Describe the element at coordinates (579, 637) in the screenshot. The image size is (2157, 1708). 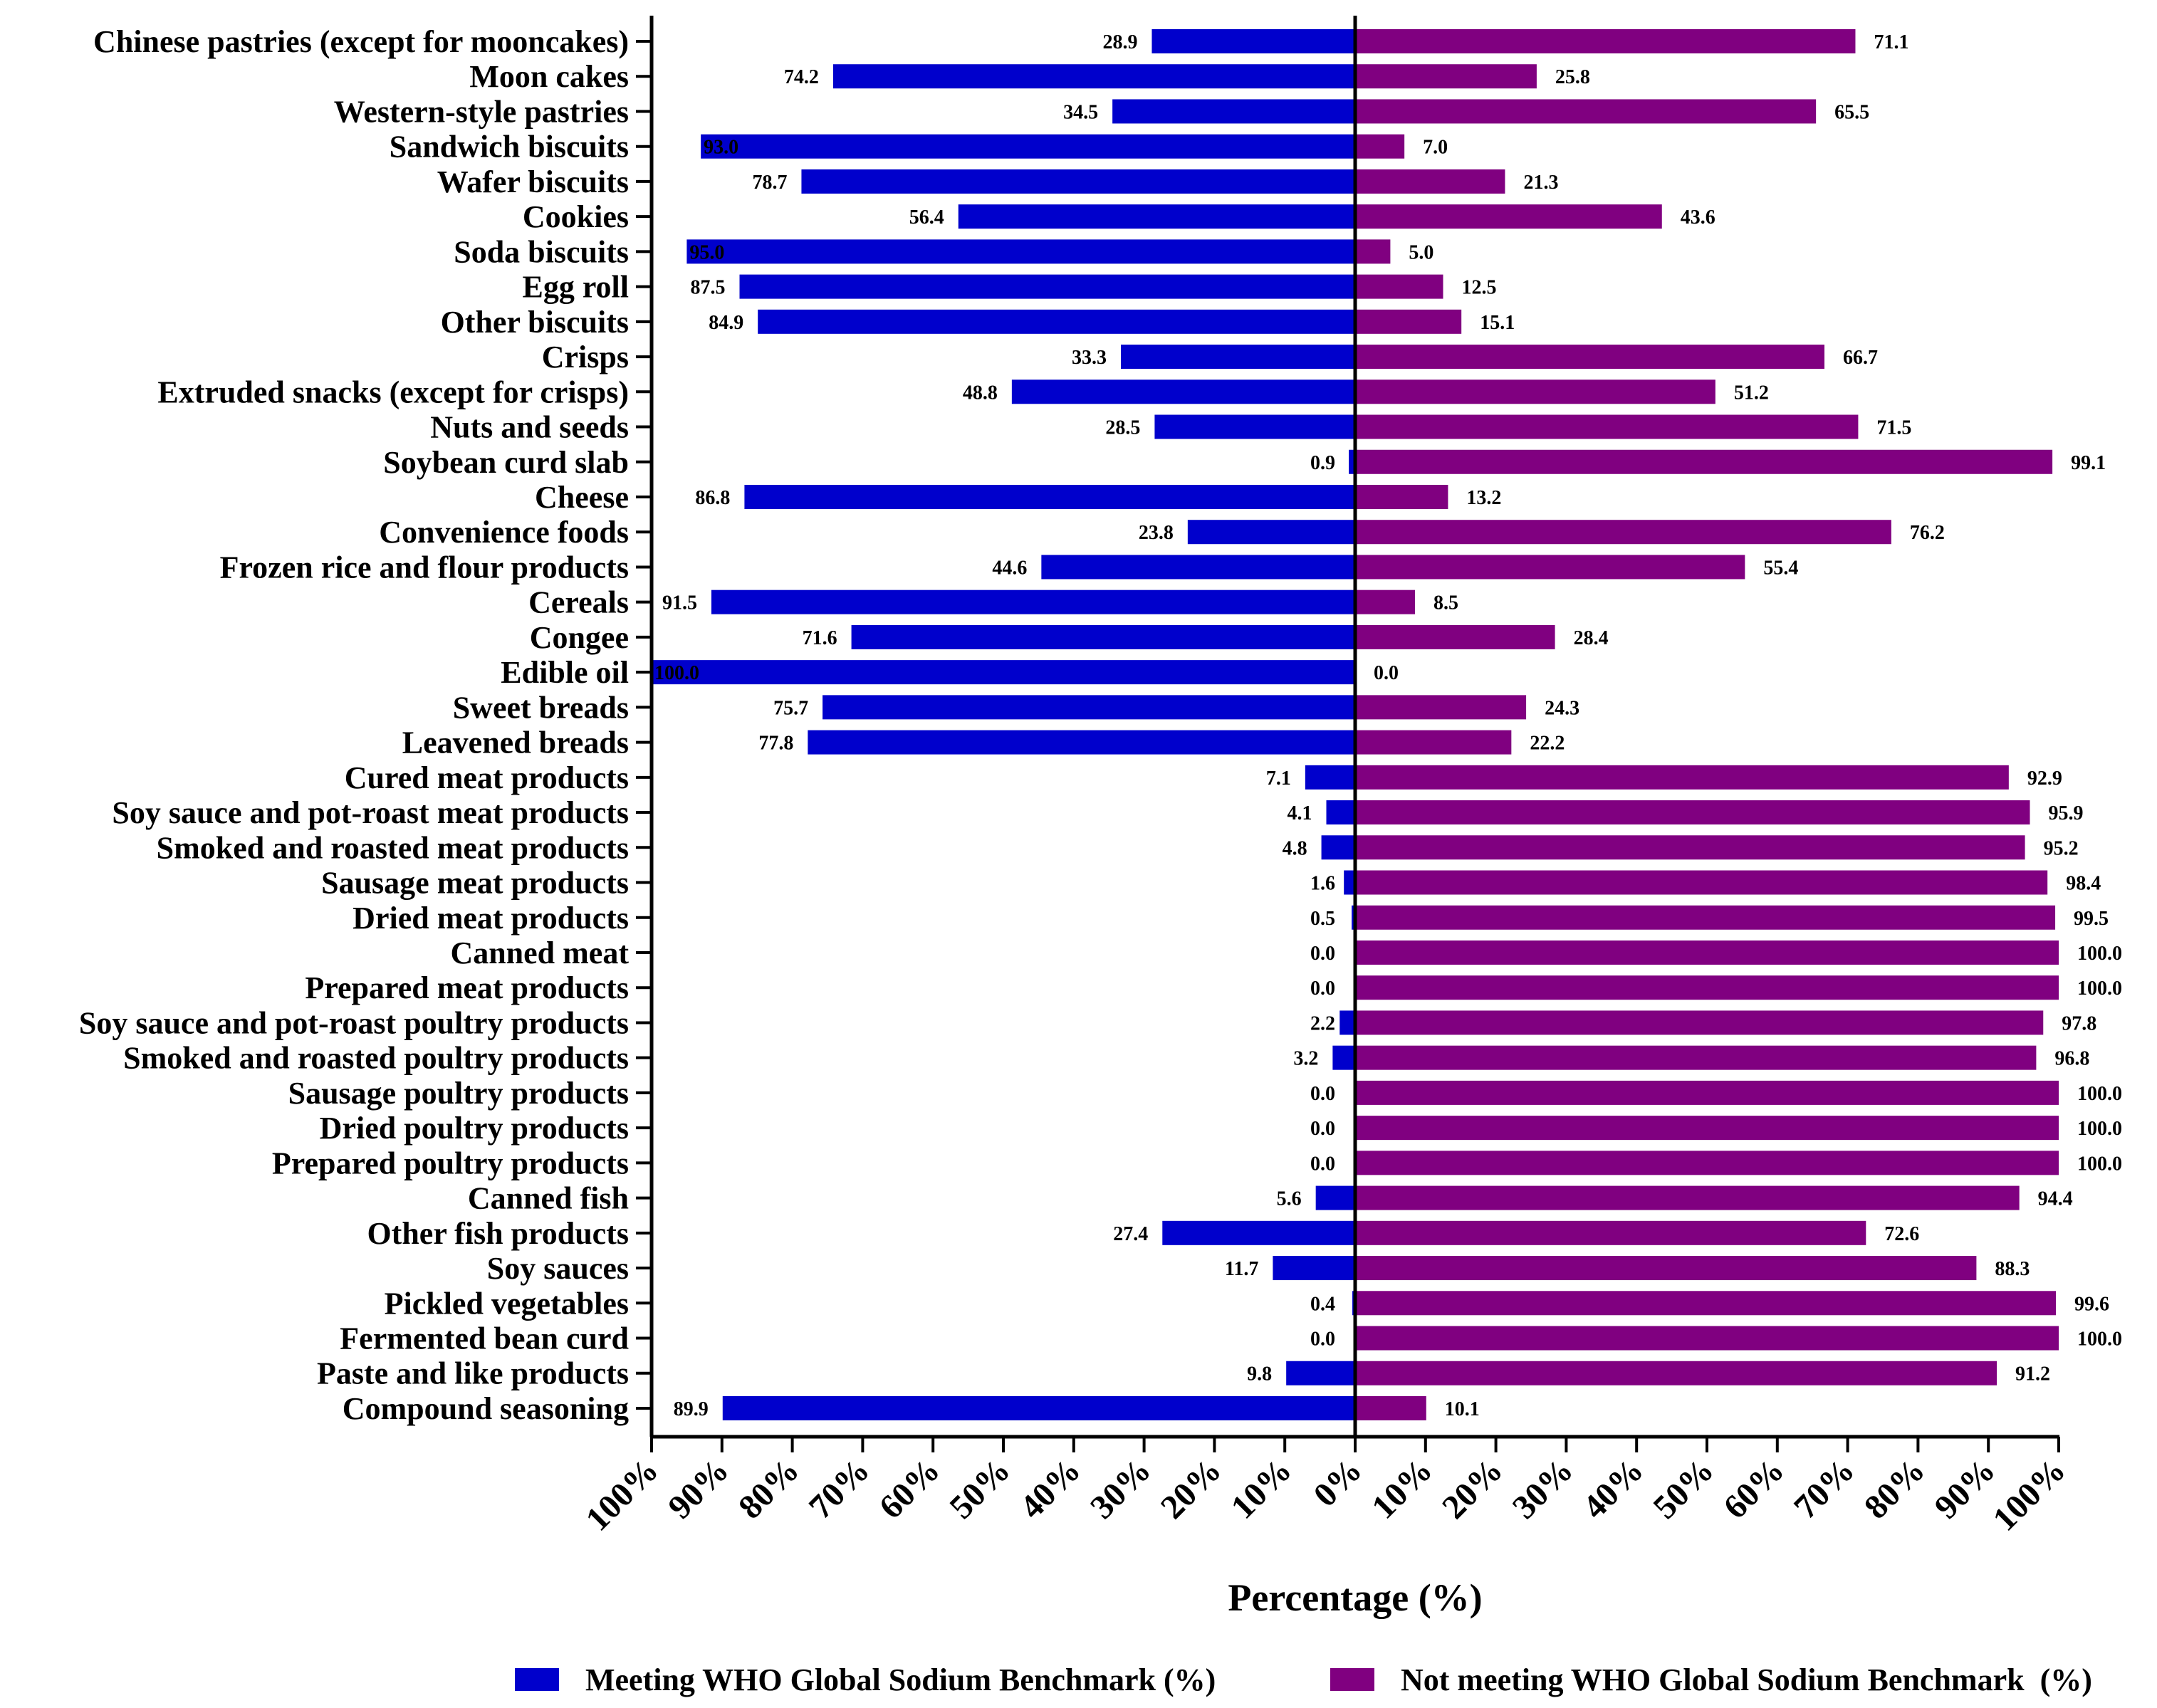
I see `category-label: Congee` at that location.